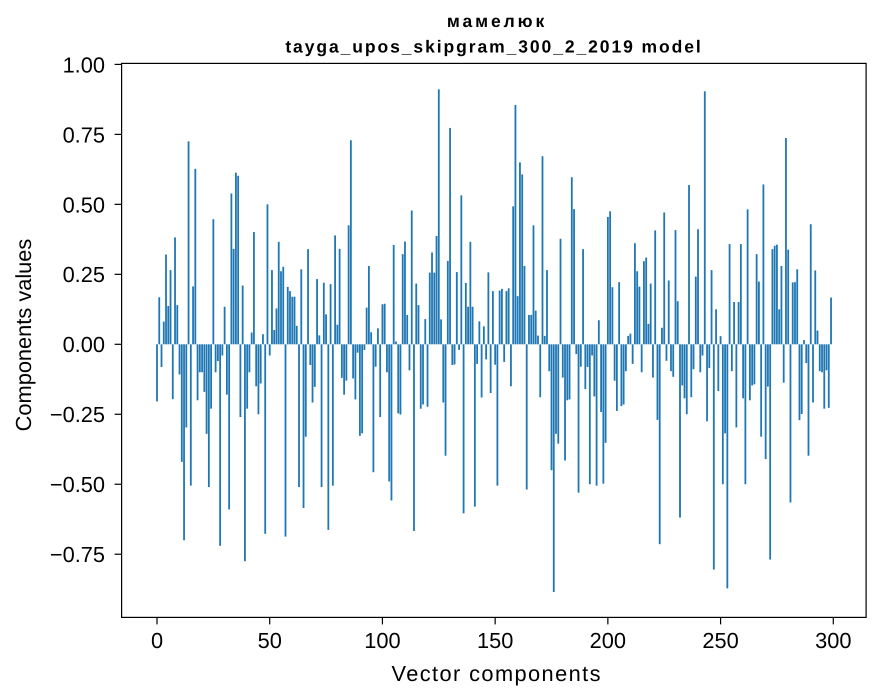 Image resolution: width=880 pixels, height=696 pixels. I want to click on svg-text: 150, so click(495, 640).